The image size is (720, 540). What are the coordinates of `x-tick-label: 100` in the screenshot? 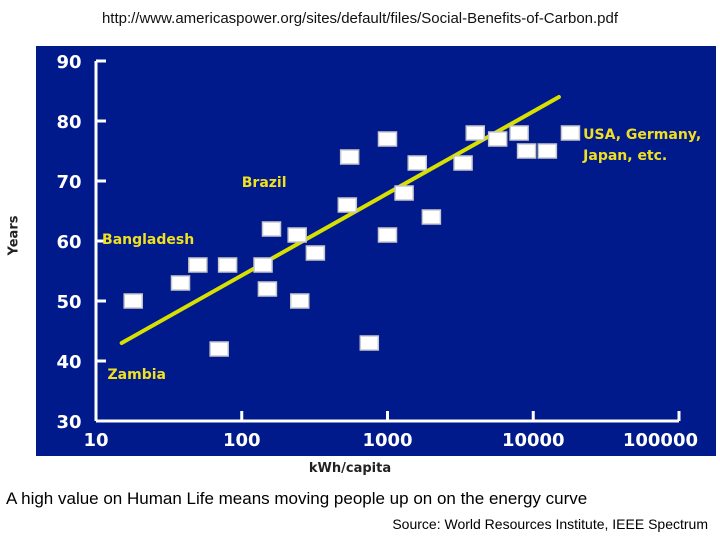 It's located at (242, 440).